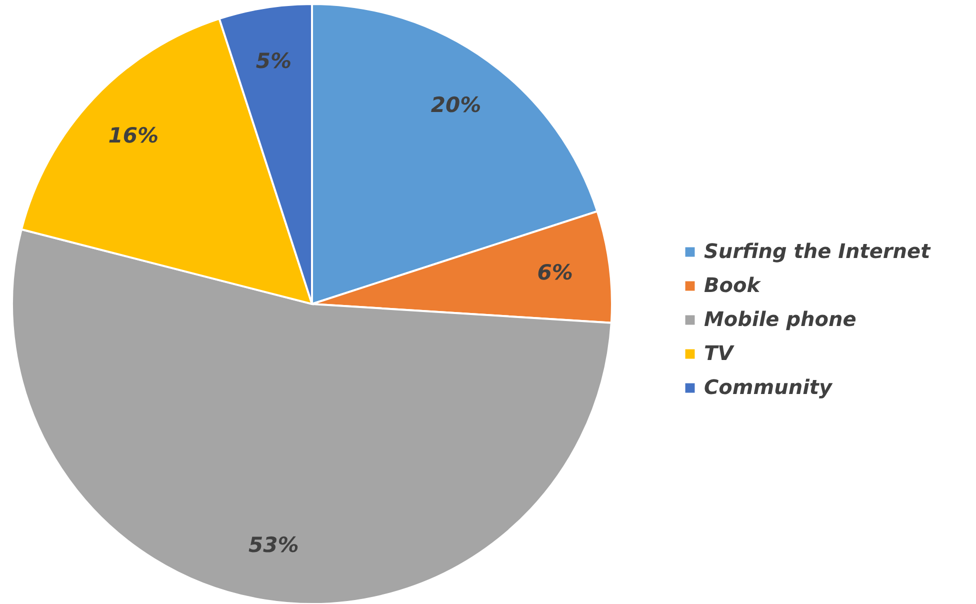 The height and width of the screenshot is (604, 976). I want to click on data-label: 20%, so click(456, 104).